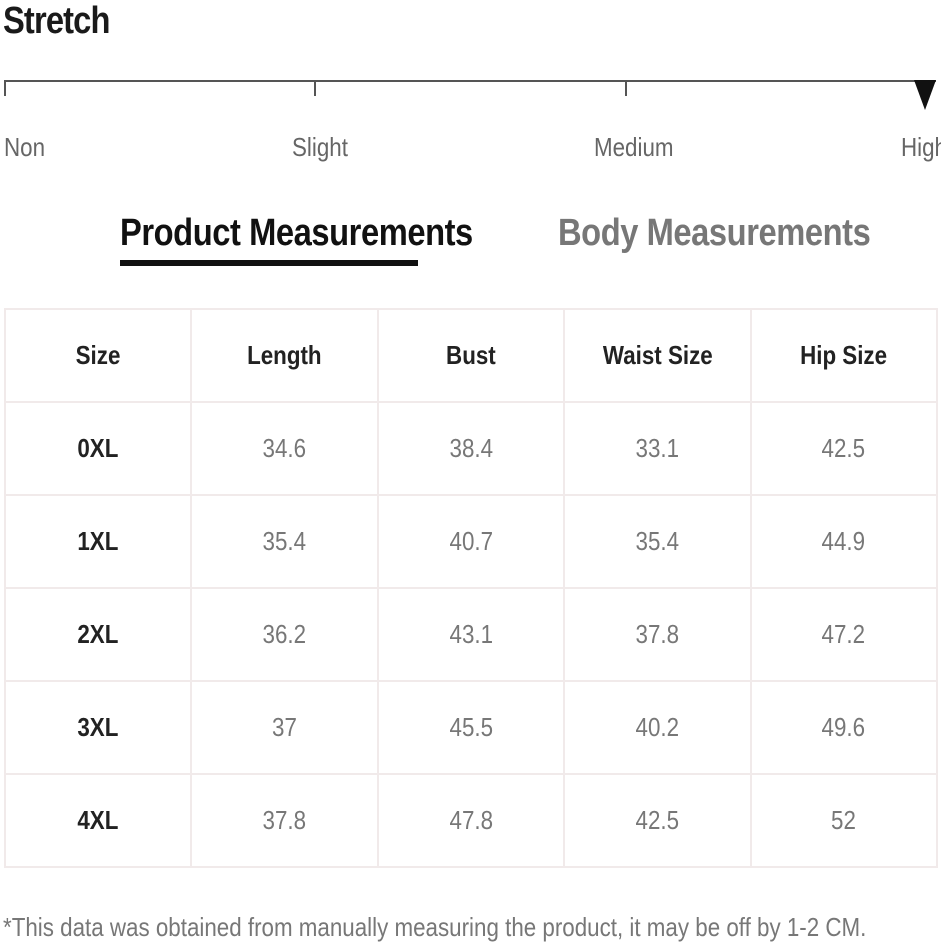 The image size is (941, 949). Describe the element at coordinates (315, 88) in the screenshot. I see `stretch-tick-slight` at that location.